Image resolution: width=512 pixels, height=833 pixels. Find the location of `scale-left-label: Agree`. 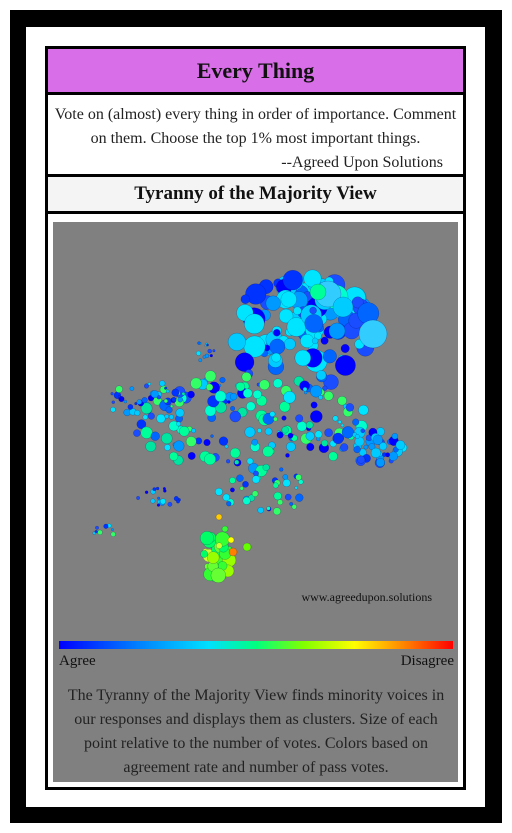

scale-left-label: Agree is located at coordinates (77, 661).